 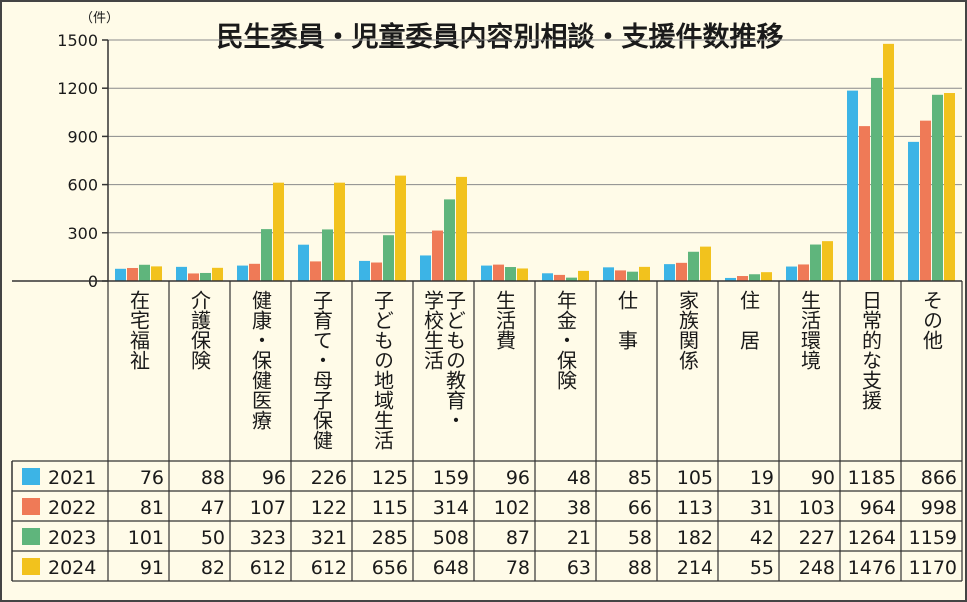 I want to click on category-label-4: 子どもの地域生活, so click(x=383, y=370).